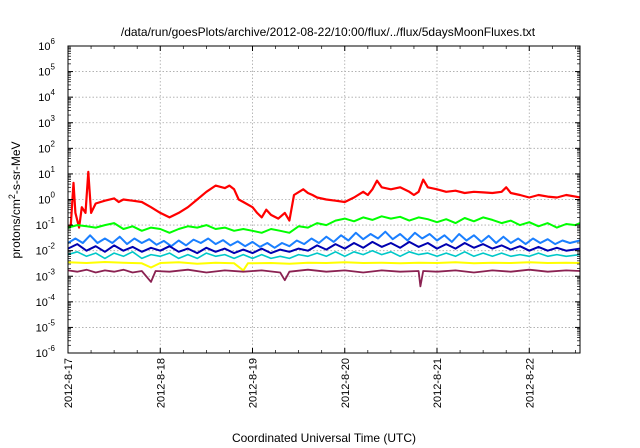 The height and width of the screenshot is (448, 640). What do you see at coordinates (52, 220) in the screenshot?
I see `y-tick-exp: -1` at bounding box center [52, 220].